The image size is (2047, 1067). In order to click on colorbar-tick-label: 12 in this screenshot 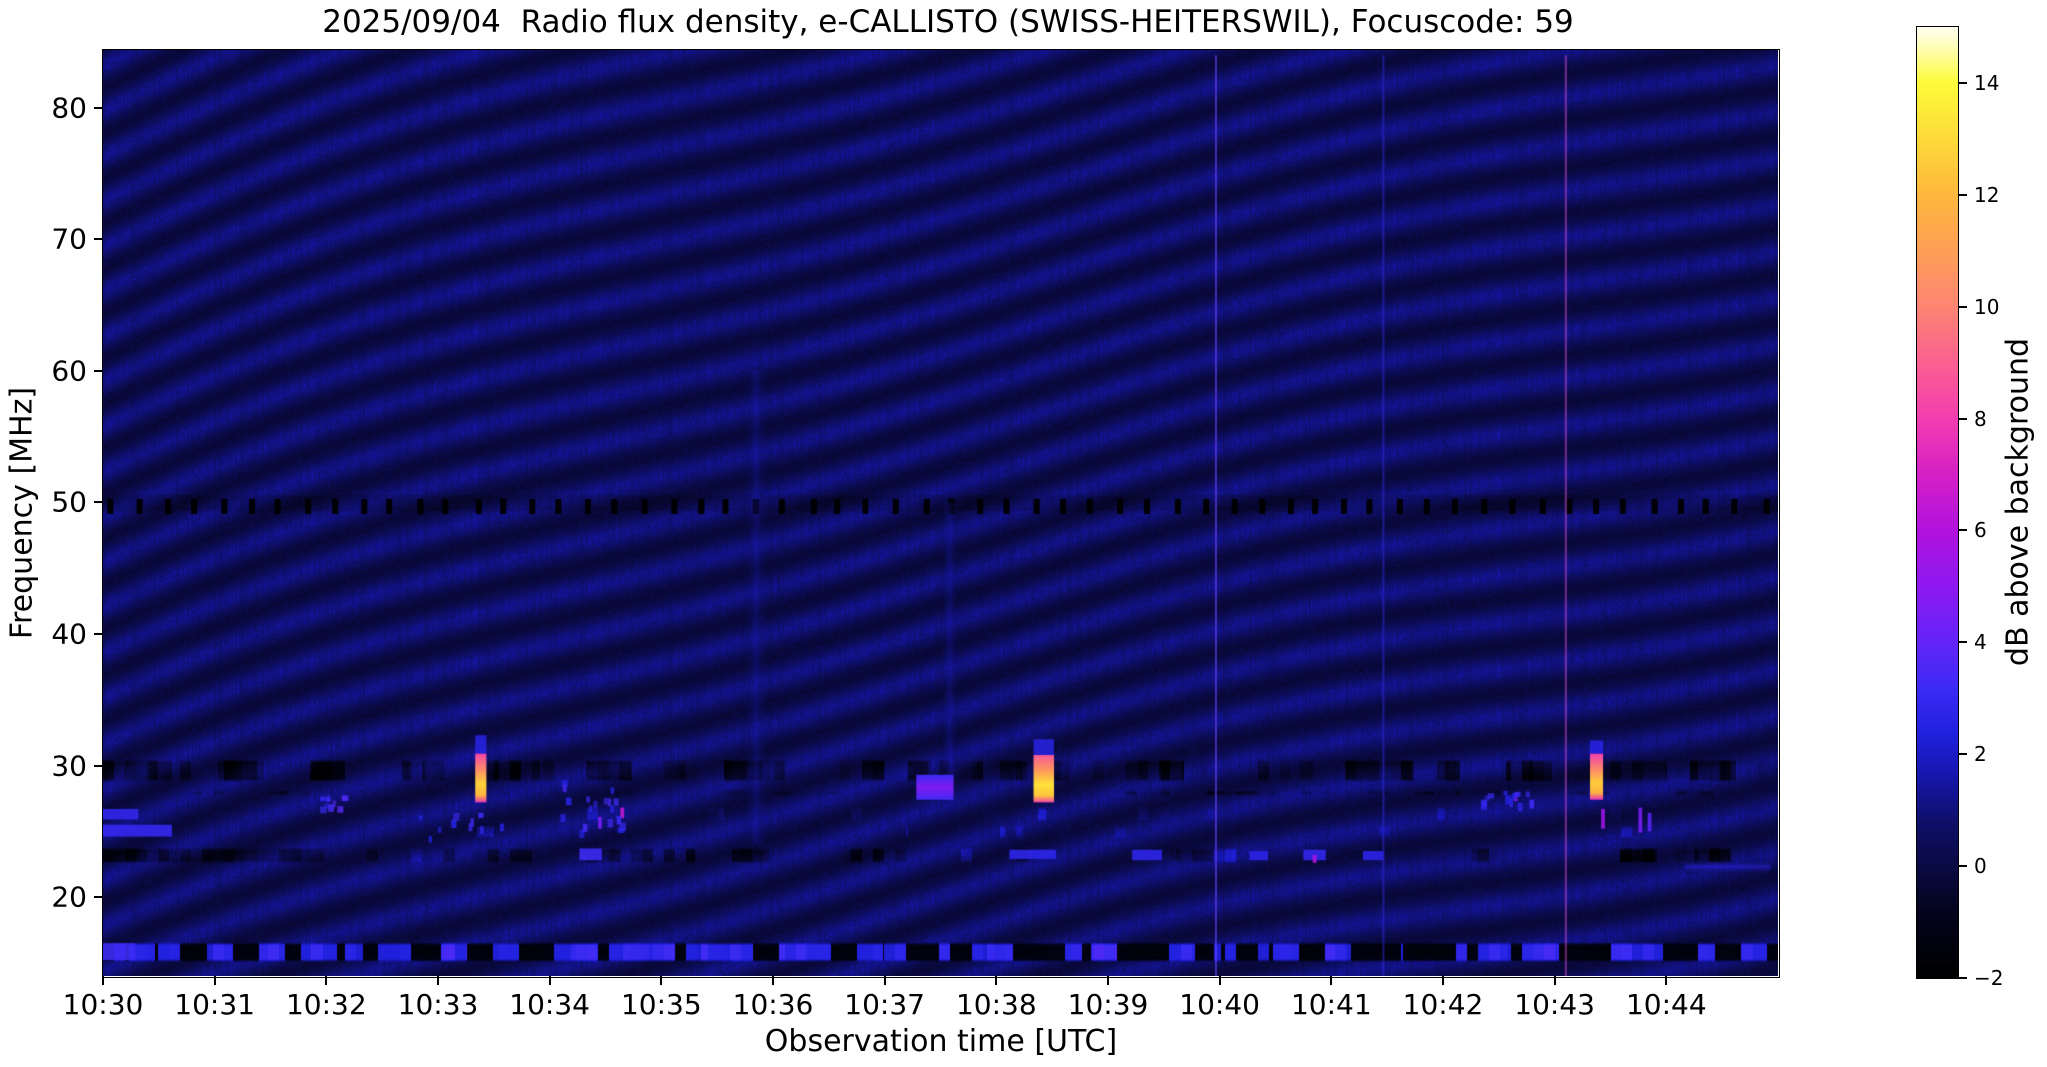, I will do `click(1987, 194)`.